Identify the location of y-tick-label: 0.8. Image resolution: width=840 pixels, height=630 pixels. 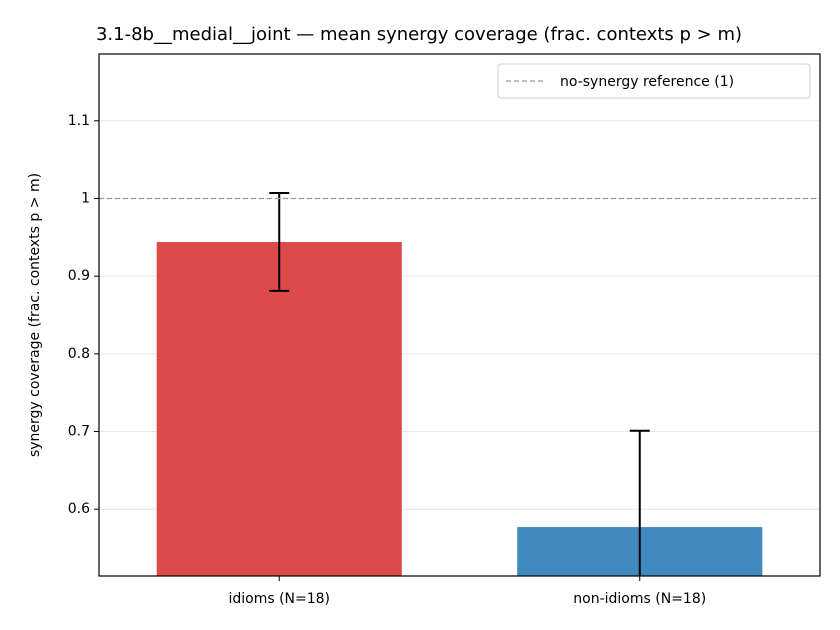
(79, 354).